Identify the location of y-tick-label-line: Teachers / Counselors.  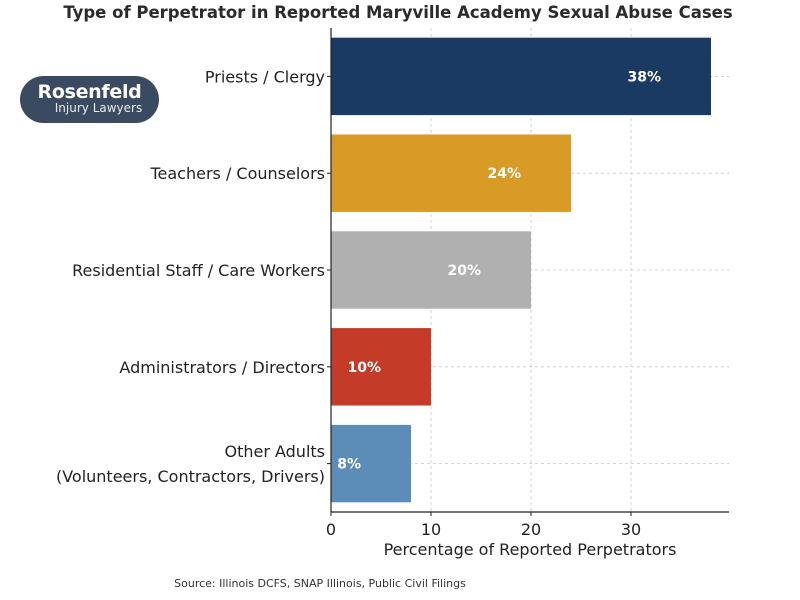
(237, 173).